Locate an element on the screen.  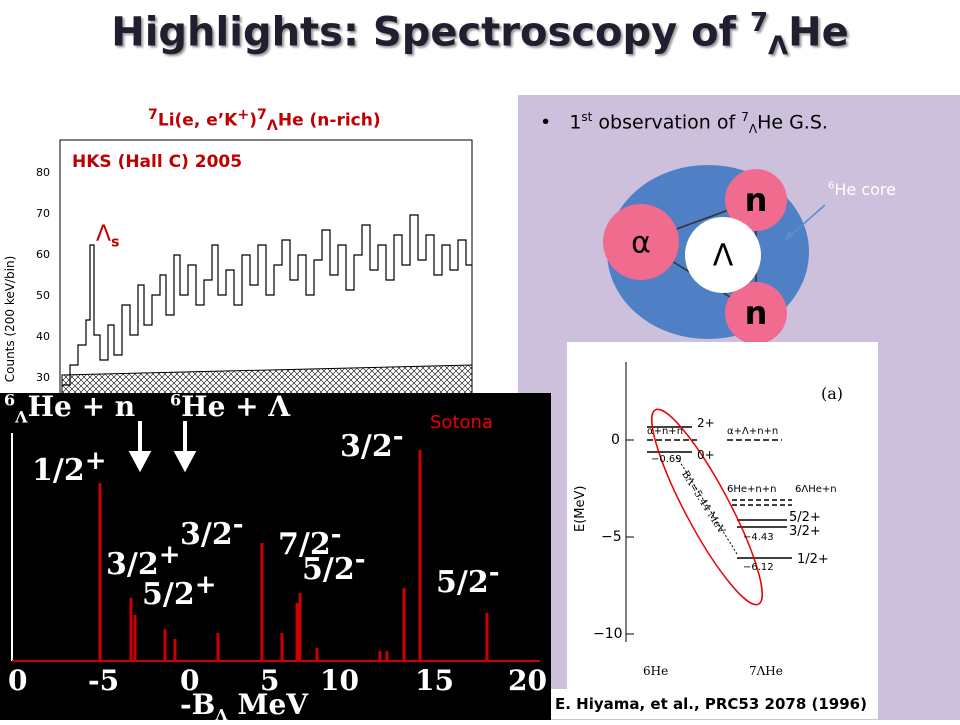
nucleus-label: 6He is located at coordinates (656, 671).